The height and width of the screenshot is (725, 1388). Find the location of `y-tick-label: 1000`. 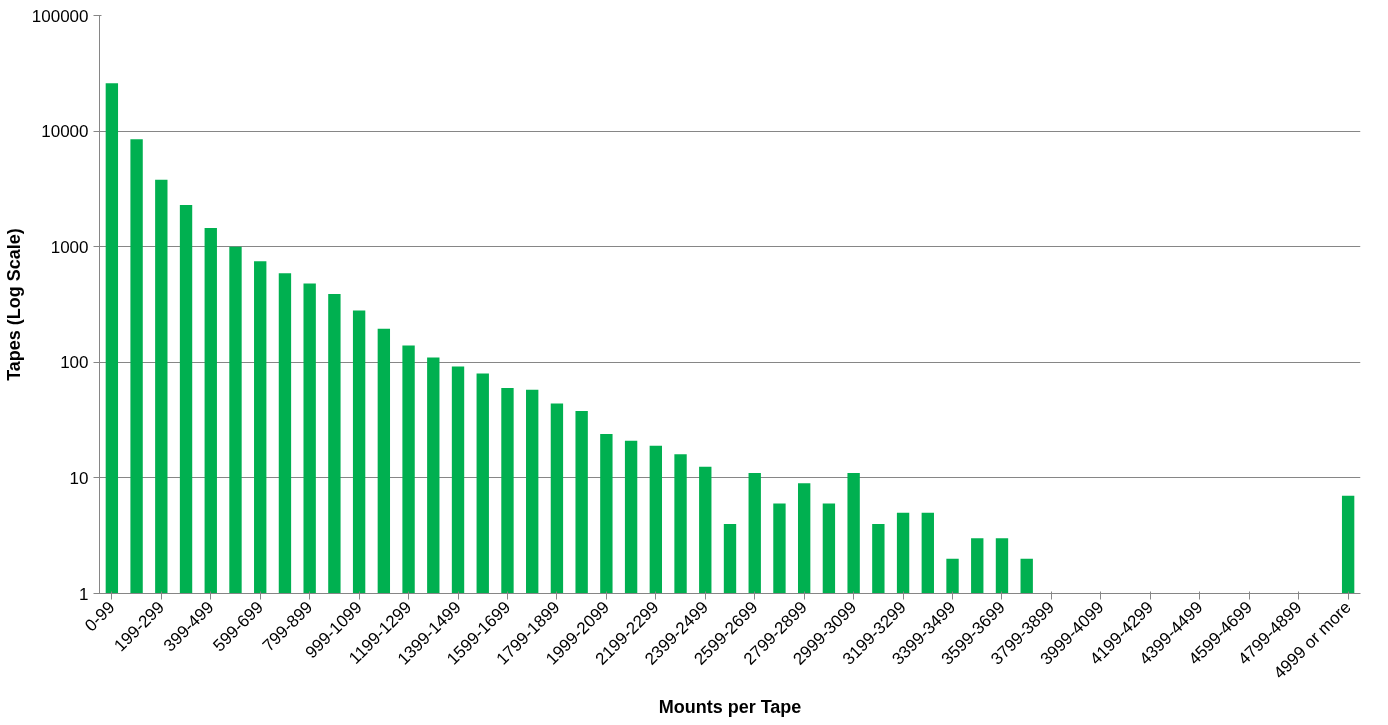

y-tick-label: 1000 is located at coordinates (69, 247).